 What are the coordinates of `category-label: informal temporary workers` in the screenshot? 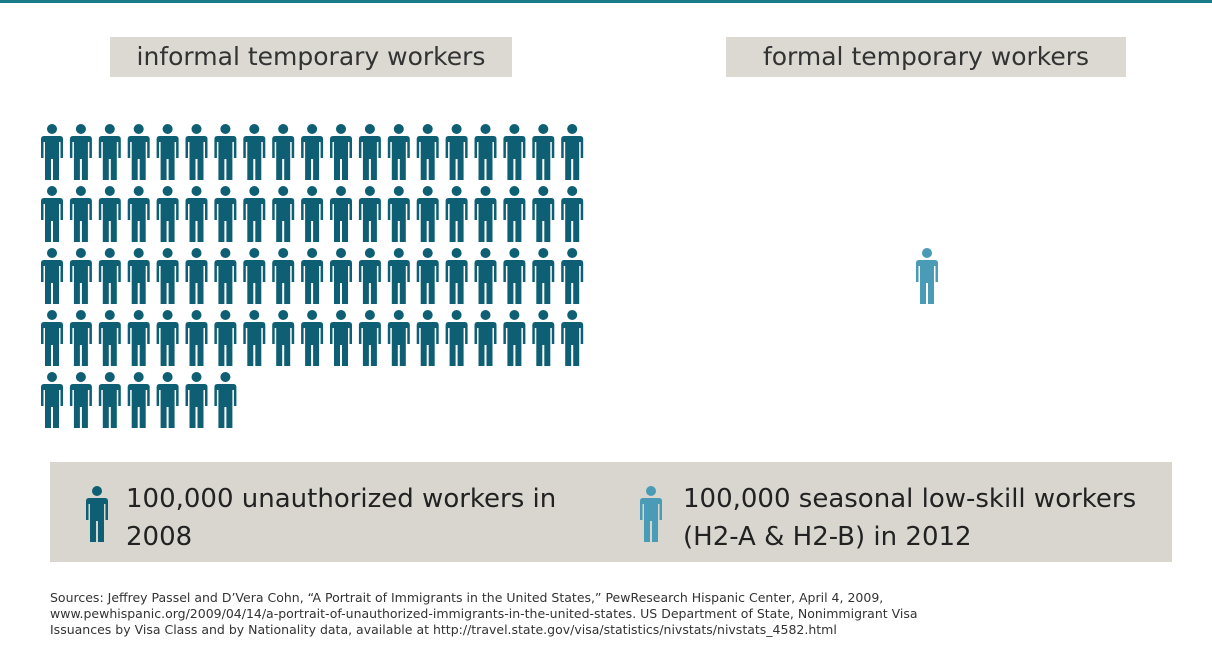 It's located at (311, 57).